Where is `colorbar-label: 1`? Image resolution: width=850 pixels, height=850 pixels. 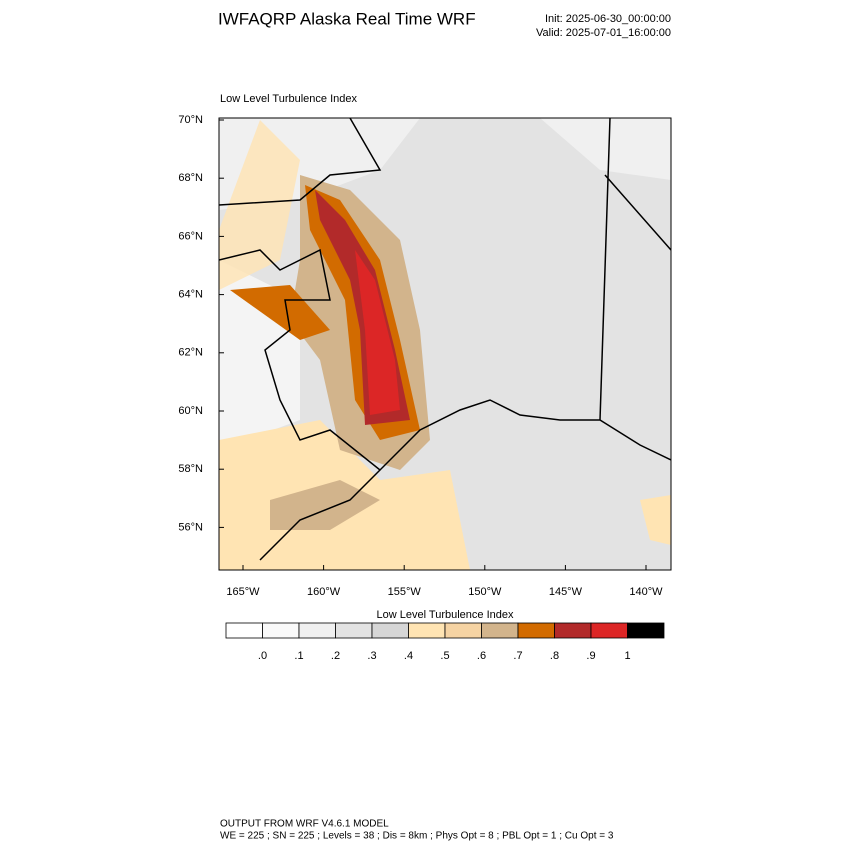
colorbar-label: 1 is located at coordinates (627, 656).